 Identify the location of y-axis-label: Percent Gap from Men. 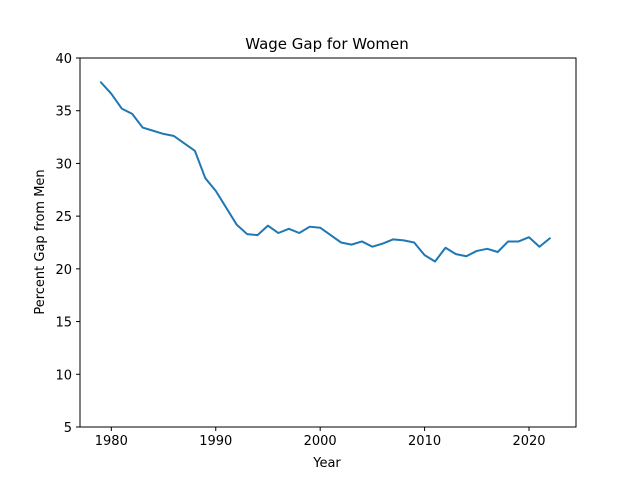
(40, 241).